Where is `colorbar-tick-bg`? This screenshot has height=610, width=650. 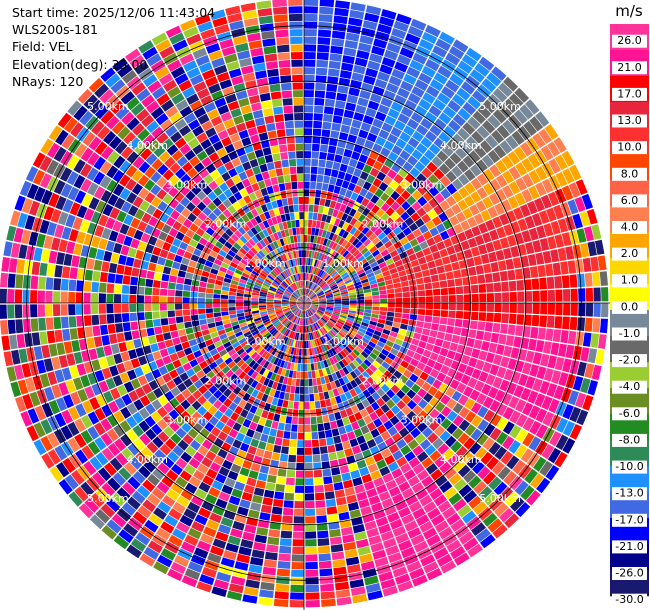
colorbar-tick-bg is located at coordinates (629, 281).